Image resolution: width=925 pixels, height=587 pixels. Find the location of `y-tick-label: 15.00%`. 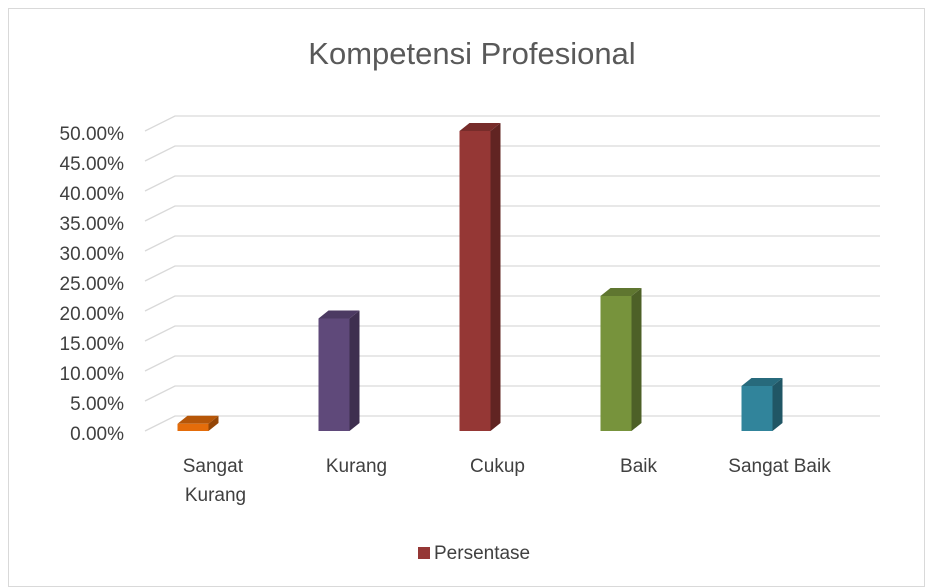

y-tick-label: 15.00% is located at coordinates (92, 344).